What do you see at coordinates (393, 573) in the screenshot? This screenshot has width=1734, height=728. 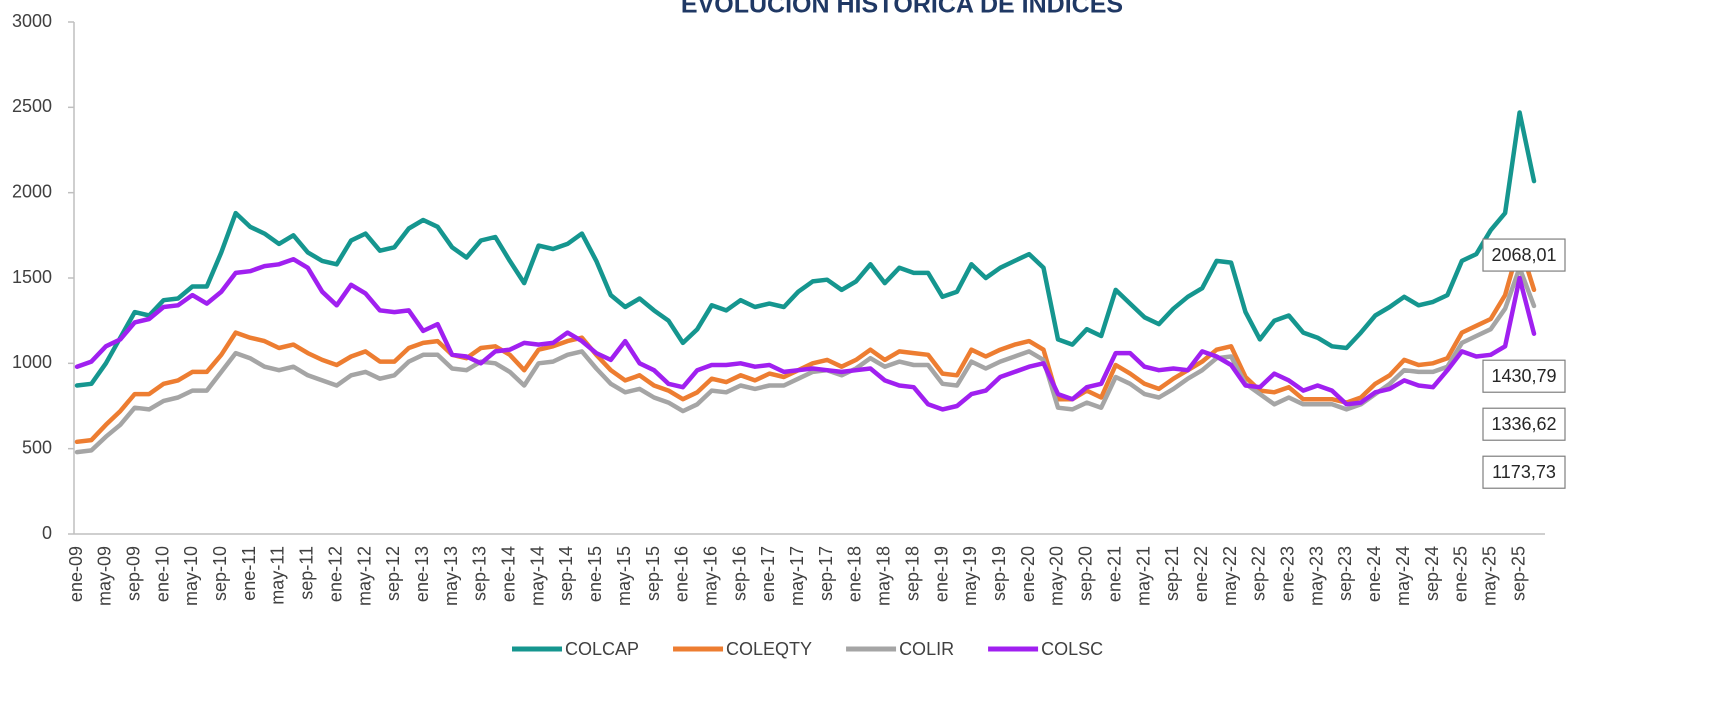 I see `x-tick-label: sep-12` at bounding box center [393, 573].